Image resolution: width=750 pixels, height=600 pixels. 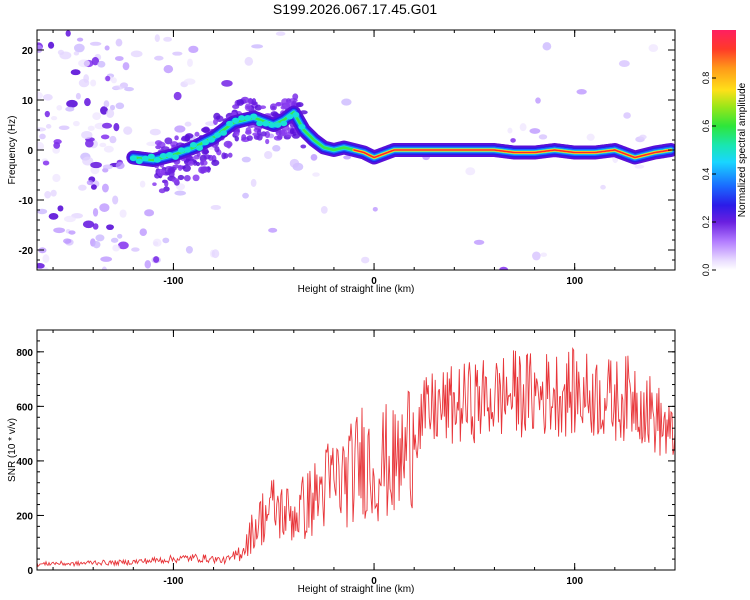 I want to click on snr-xtick-label: 0, so click(x=374, y=581).